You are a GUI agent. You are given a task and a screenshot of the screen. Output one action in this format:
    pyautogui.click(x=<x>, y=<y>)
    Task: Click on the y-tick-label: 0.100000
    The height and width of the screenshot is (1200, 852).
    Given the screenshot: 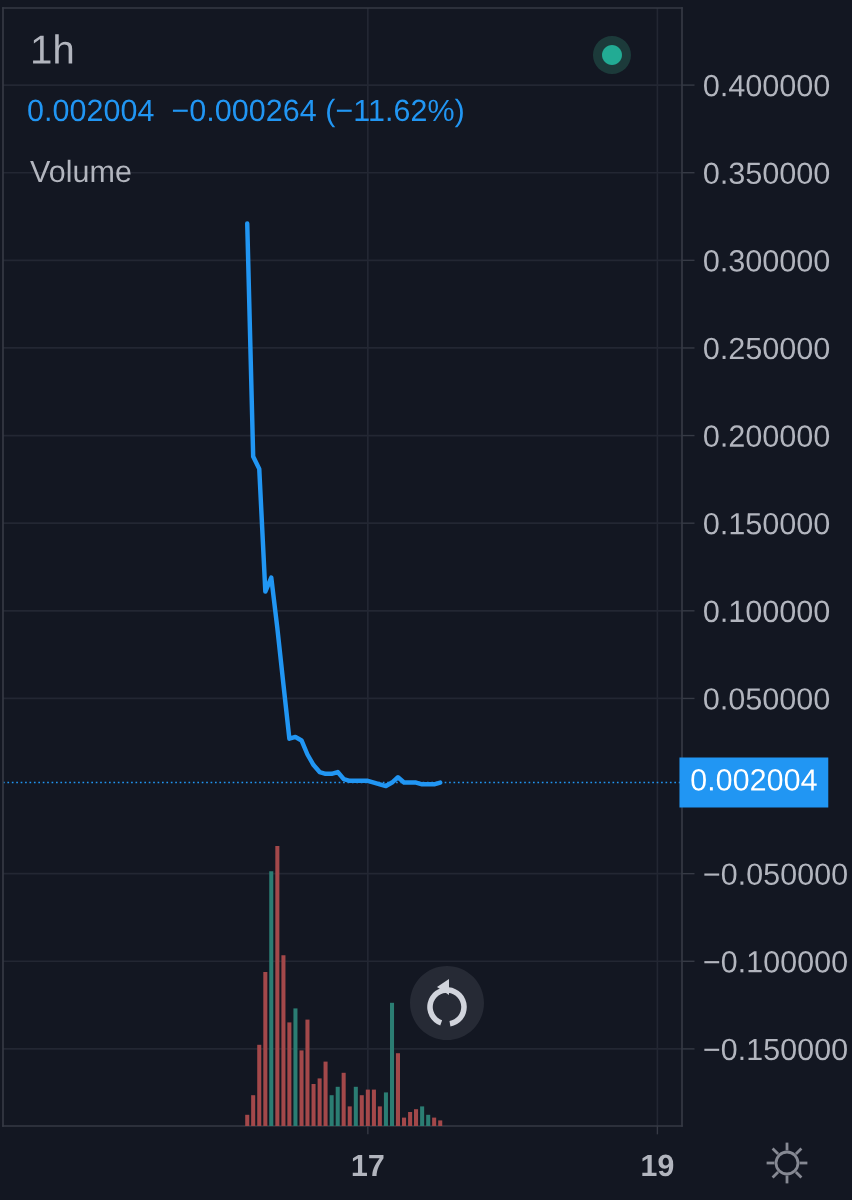 What is the action you would take?
    pyautogui.click(x=767, y=611)
    